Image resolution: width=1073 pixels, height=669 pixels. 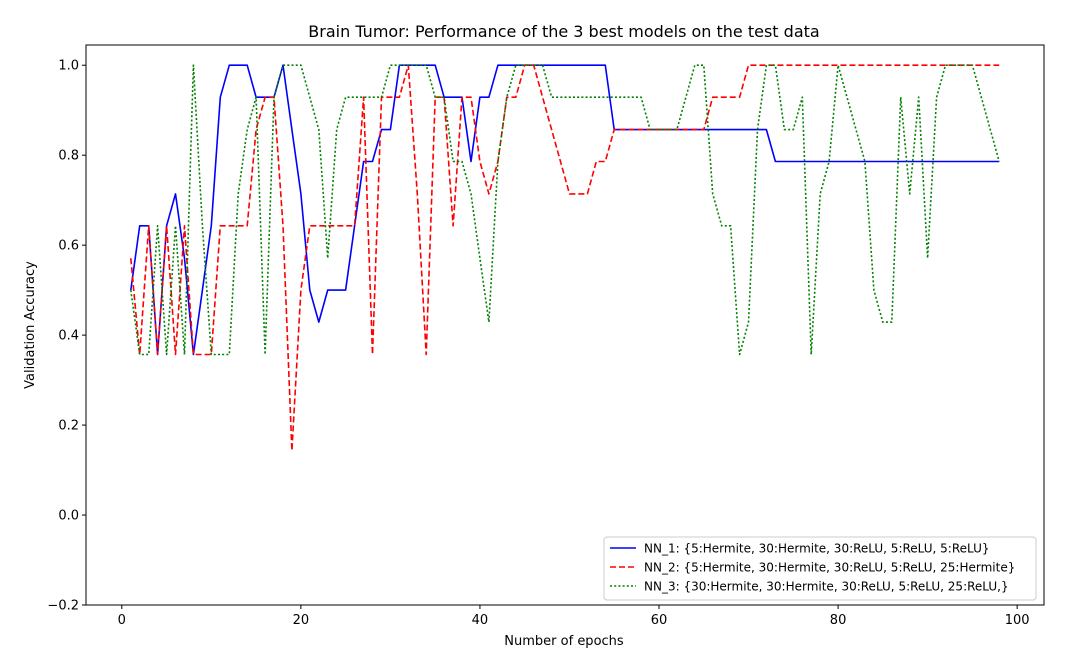 I want to click on x-axis: 0 20 40 60 80 100, so click(x=574, y=616).